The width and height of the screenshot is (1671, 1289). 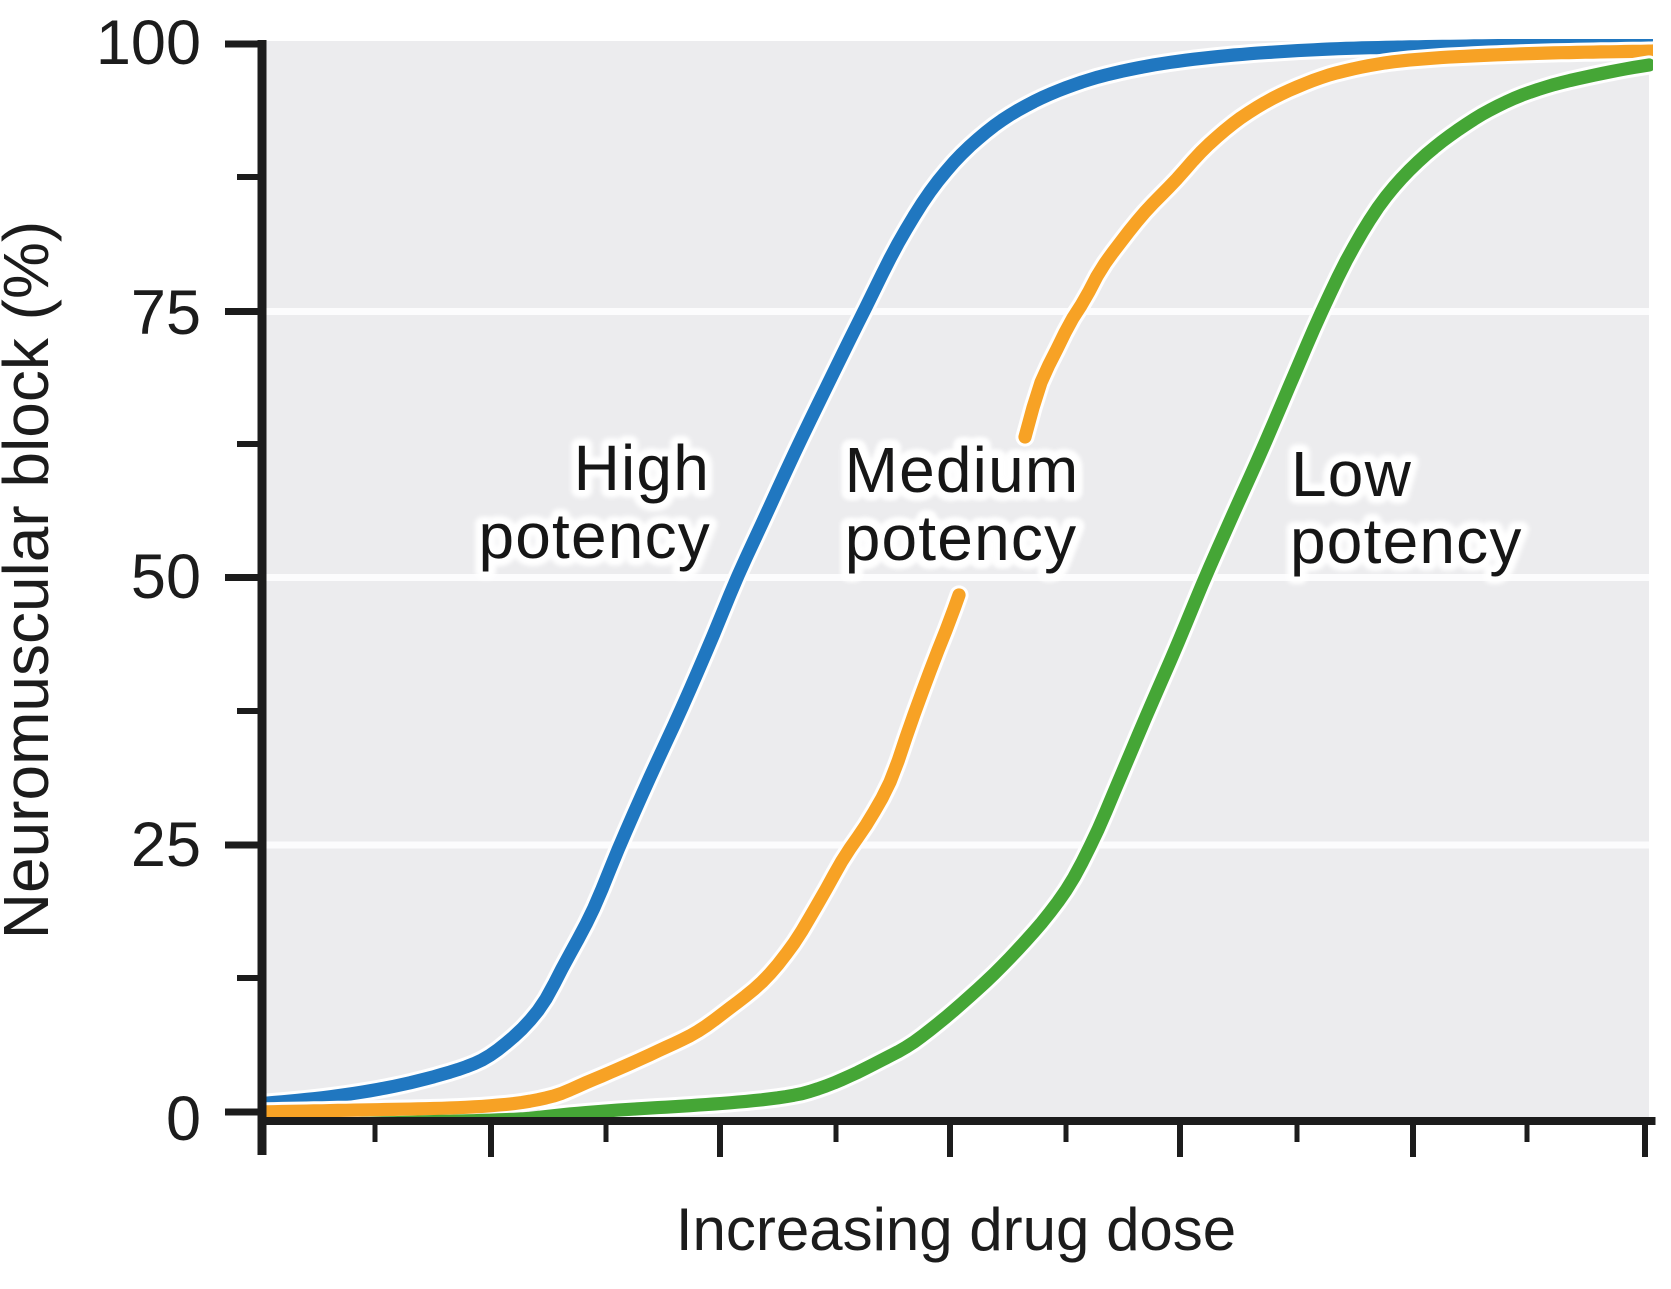 What do you see at coordinates (956, 1229) in the screenshot?
I see `svg-text: Increasing drug dose` at bounding box center [956, 1229].